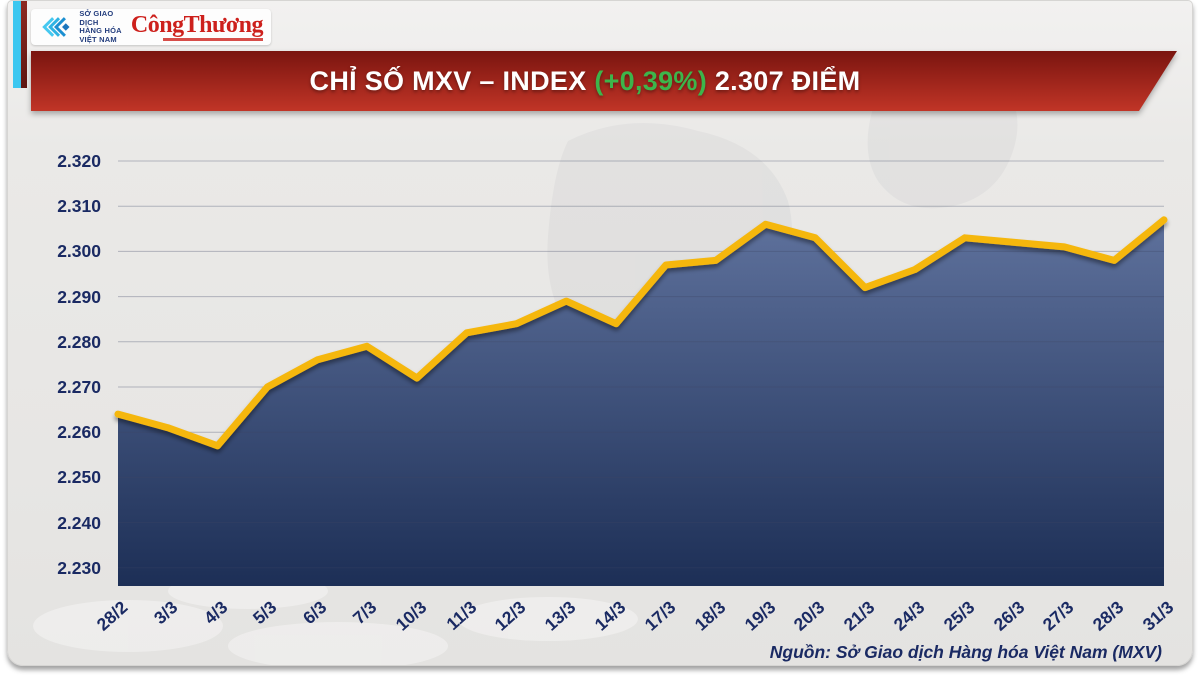 This screenshot has width=1200, height=675. I want to click on y-tick-label: 2.270, so click(79, 387).